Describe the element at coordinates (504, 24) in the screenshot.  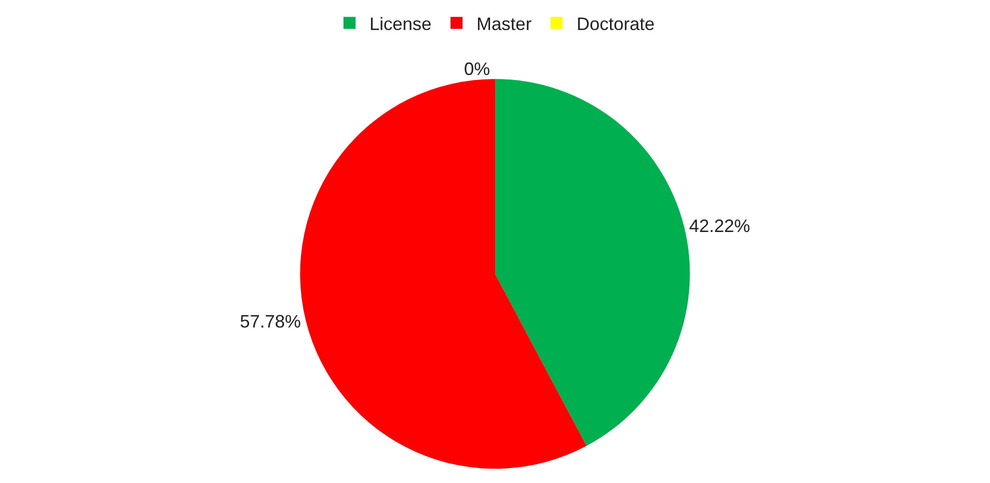
I see `legend-label: Master` at that location.